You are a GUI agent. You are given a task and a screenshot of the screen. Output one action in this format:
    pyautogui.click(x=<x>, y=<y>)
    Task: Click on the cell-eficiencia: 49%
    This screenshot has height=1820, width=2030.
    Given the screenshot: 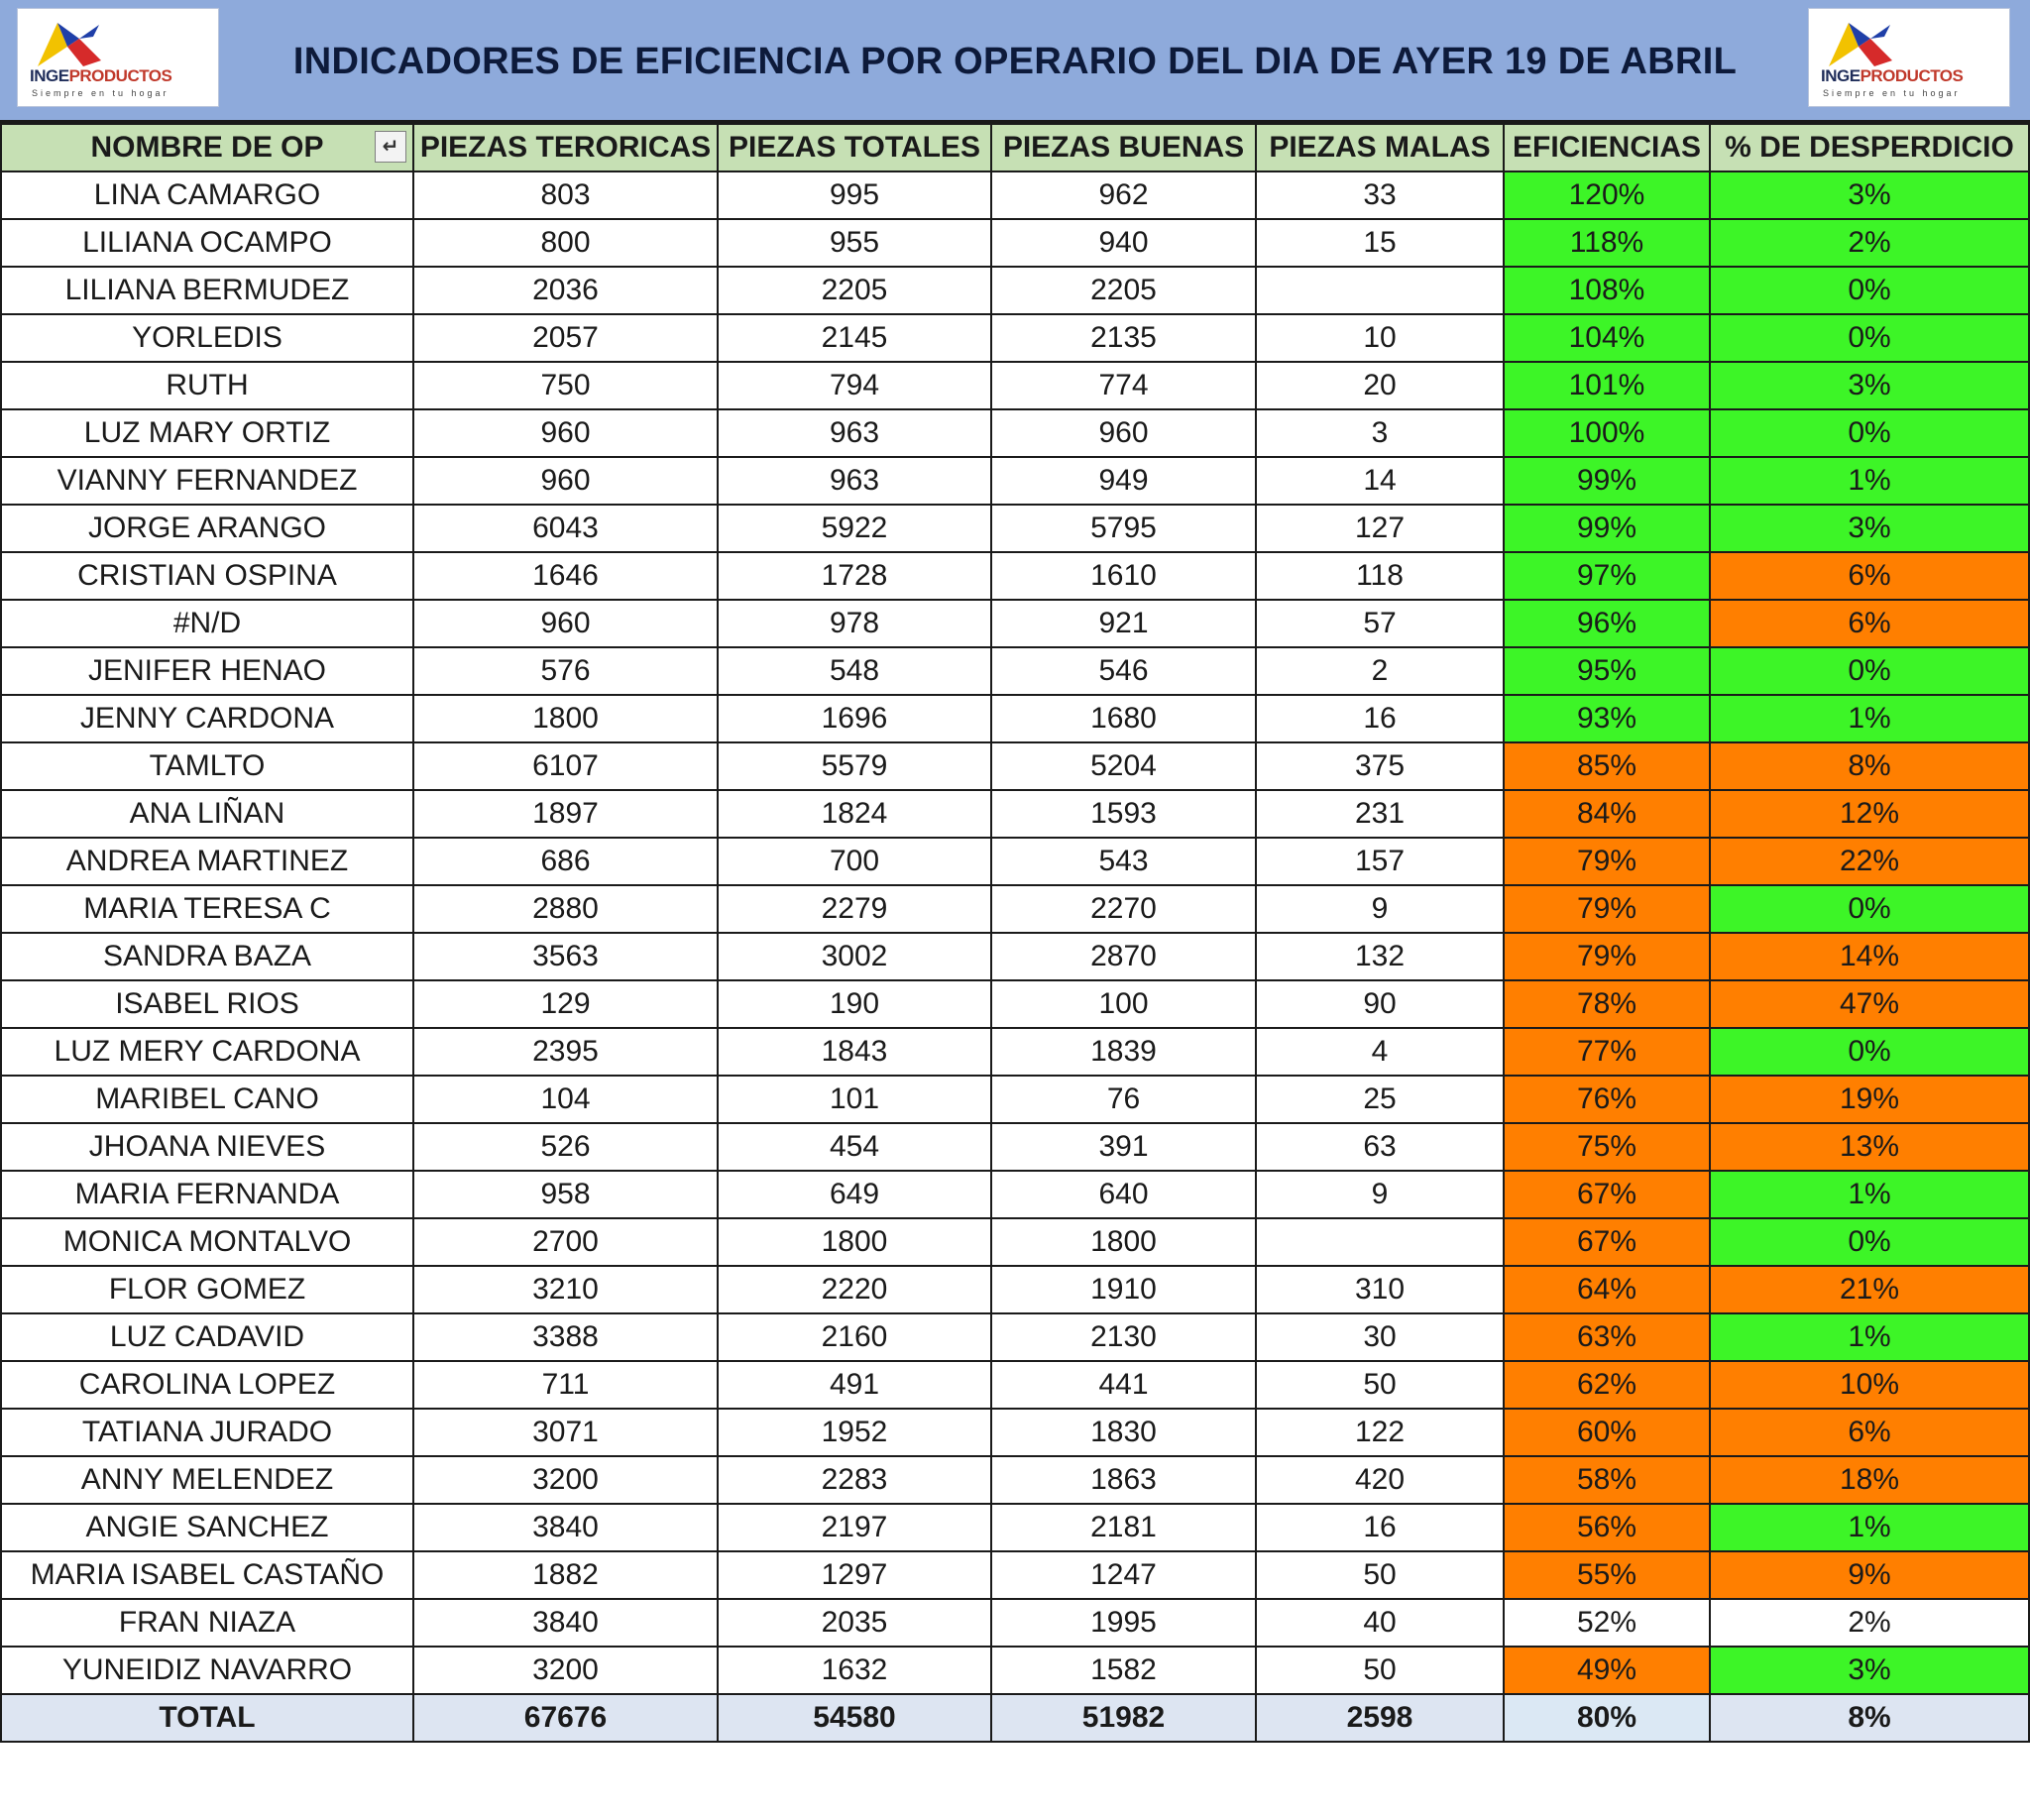 What is the action you would take?
    pyautogui.click(x=1607, y=1670)
    